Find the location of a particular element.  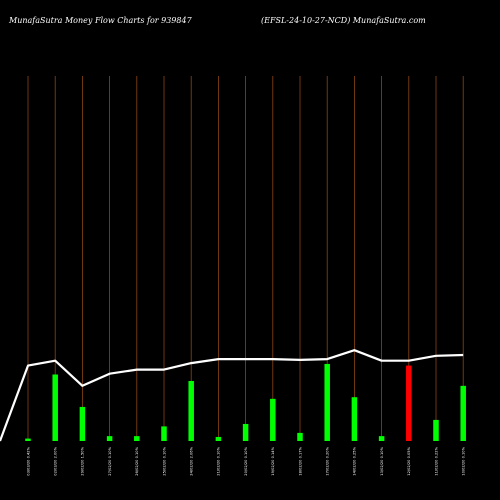

x-tick-label: 02/03/20 2.00% is located at coordinates (56, 460).